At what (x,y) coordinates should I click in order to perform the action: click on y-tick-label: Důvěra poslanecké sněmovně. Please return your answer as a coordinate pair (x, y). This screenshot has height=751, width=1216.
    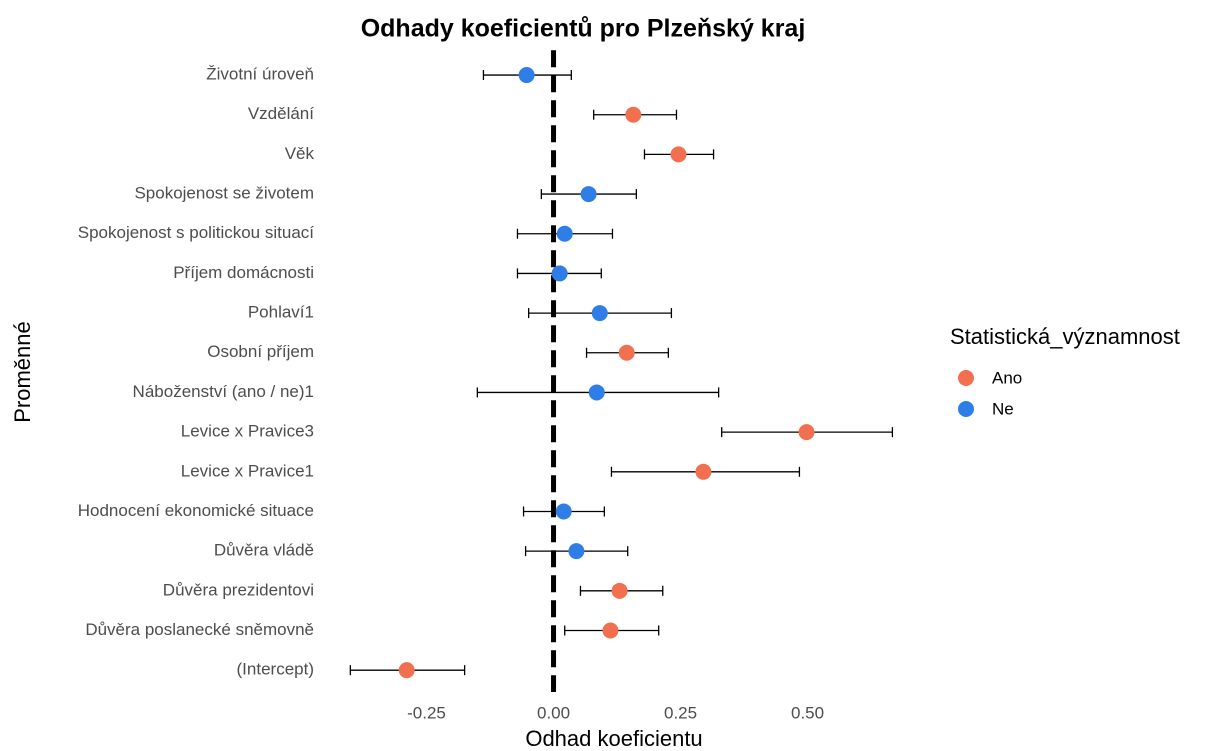
    Looking at the image, I should click on (199, 629).